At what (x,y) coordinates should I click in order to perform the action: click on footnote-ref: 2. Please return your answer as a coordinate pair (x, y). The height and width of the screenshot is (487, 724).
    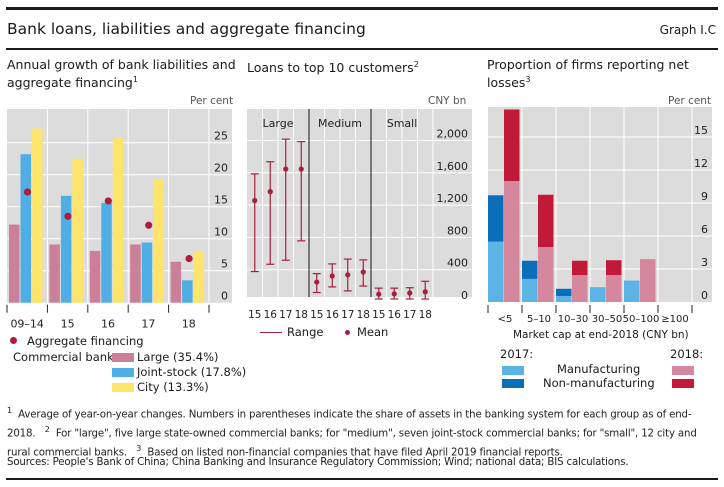
    Looking at the image, I should click on (416, 64).